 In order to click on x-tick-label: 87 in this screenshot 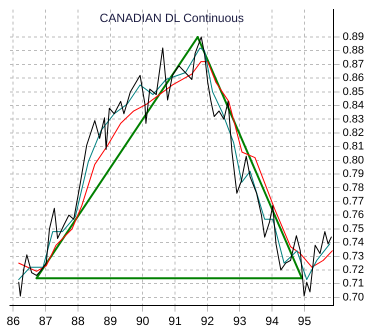, I will do `click(45, 321)`.